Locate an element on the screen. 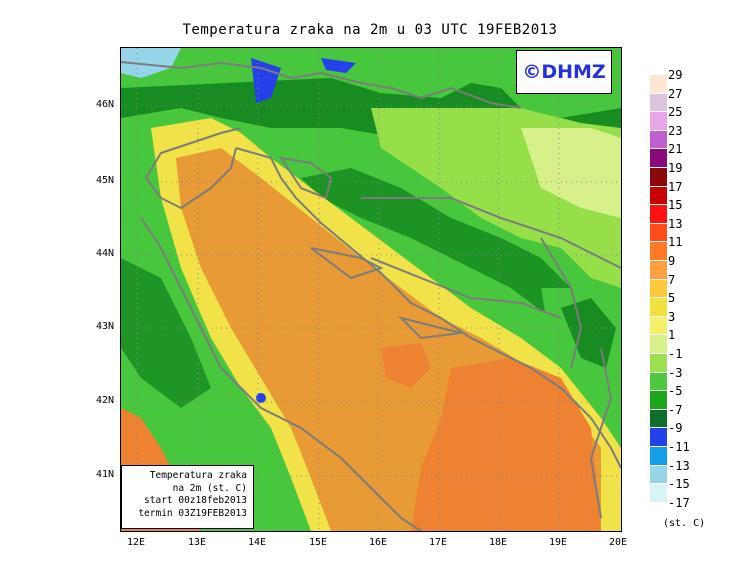 The image size is (740, 582). legend-label: -9 is located at coordinates (675, 428).